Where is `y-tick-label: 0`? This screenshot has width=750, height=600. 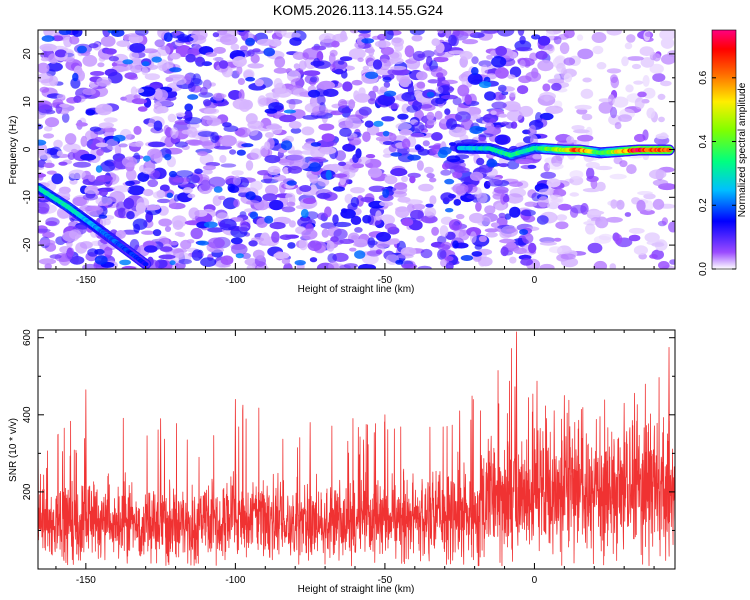
y-tick-label: 0 is located at coordinates (27, 149).